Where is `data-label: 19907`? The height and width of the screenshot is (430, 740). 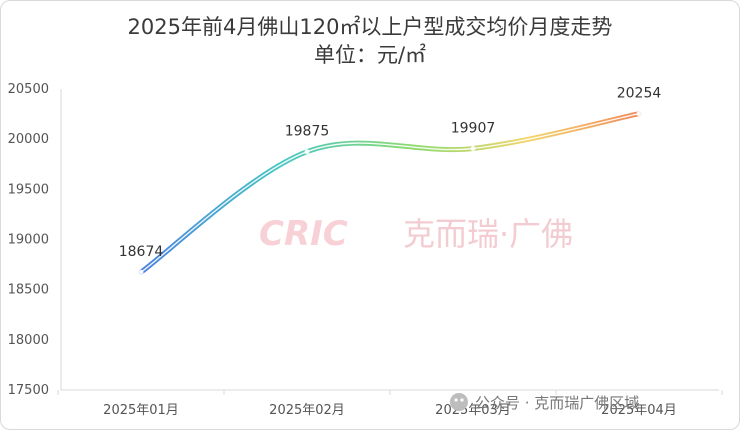 data-label: 19907 is located at coordinates (473, 128).